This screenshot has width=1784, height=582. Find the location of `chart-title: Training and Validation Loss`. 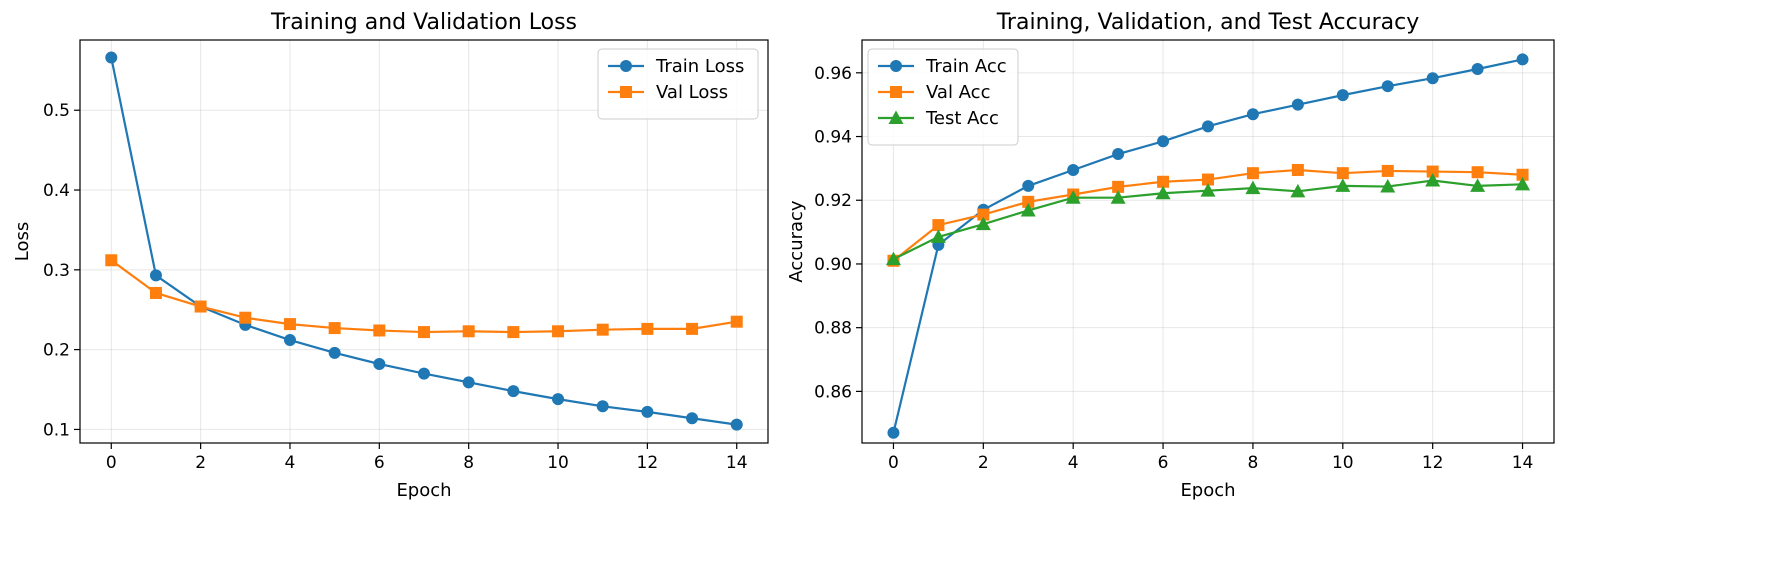

chart-title: Training and Validation Loss is located at coordinates (423, 22).